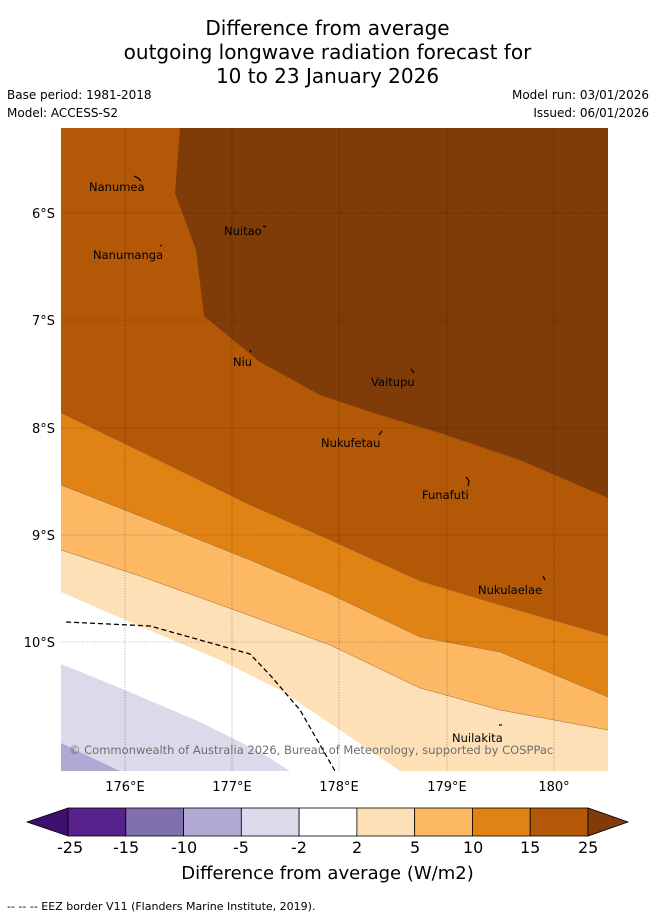 This screenshot has width=655, height=919. I want to click on model-run: Model run: 03/01/2026, so click(580, 95).